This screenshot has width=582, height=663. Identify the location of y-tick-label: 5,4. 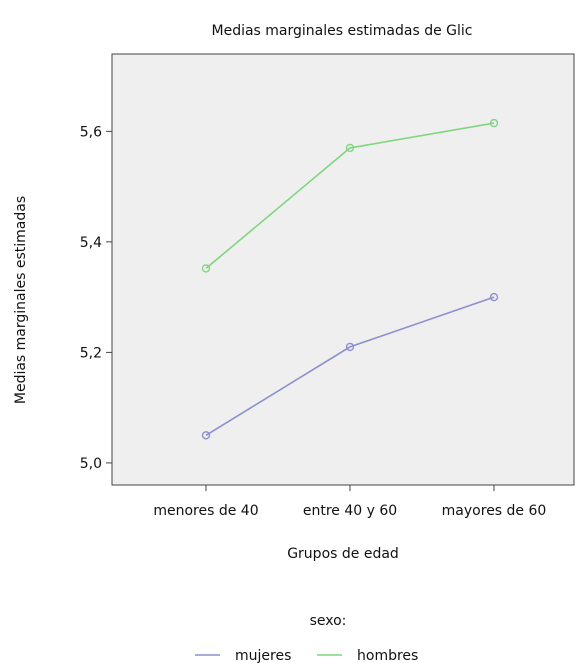
(91, 243).